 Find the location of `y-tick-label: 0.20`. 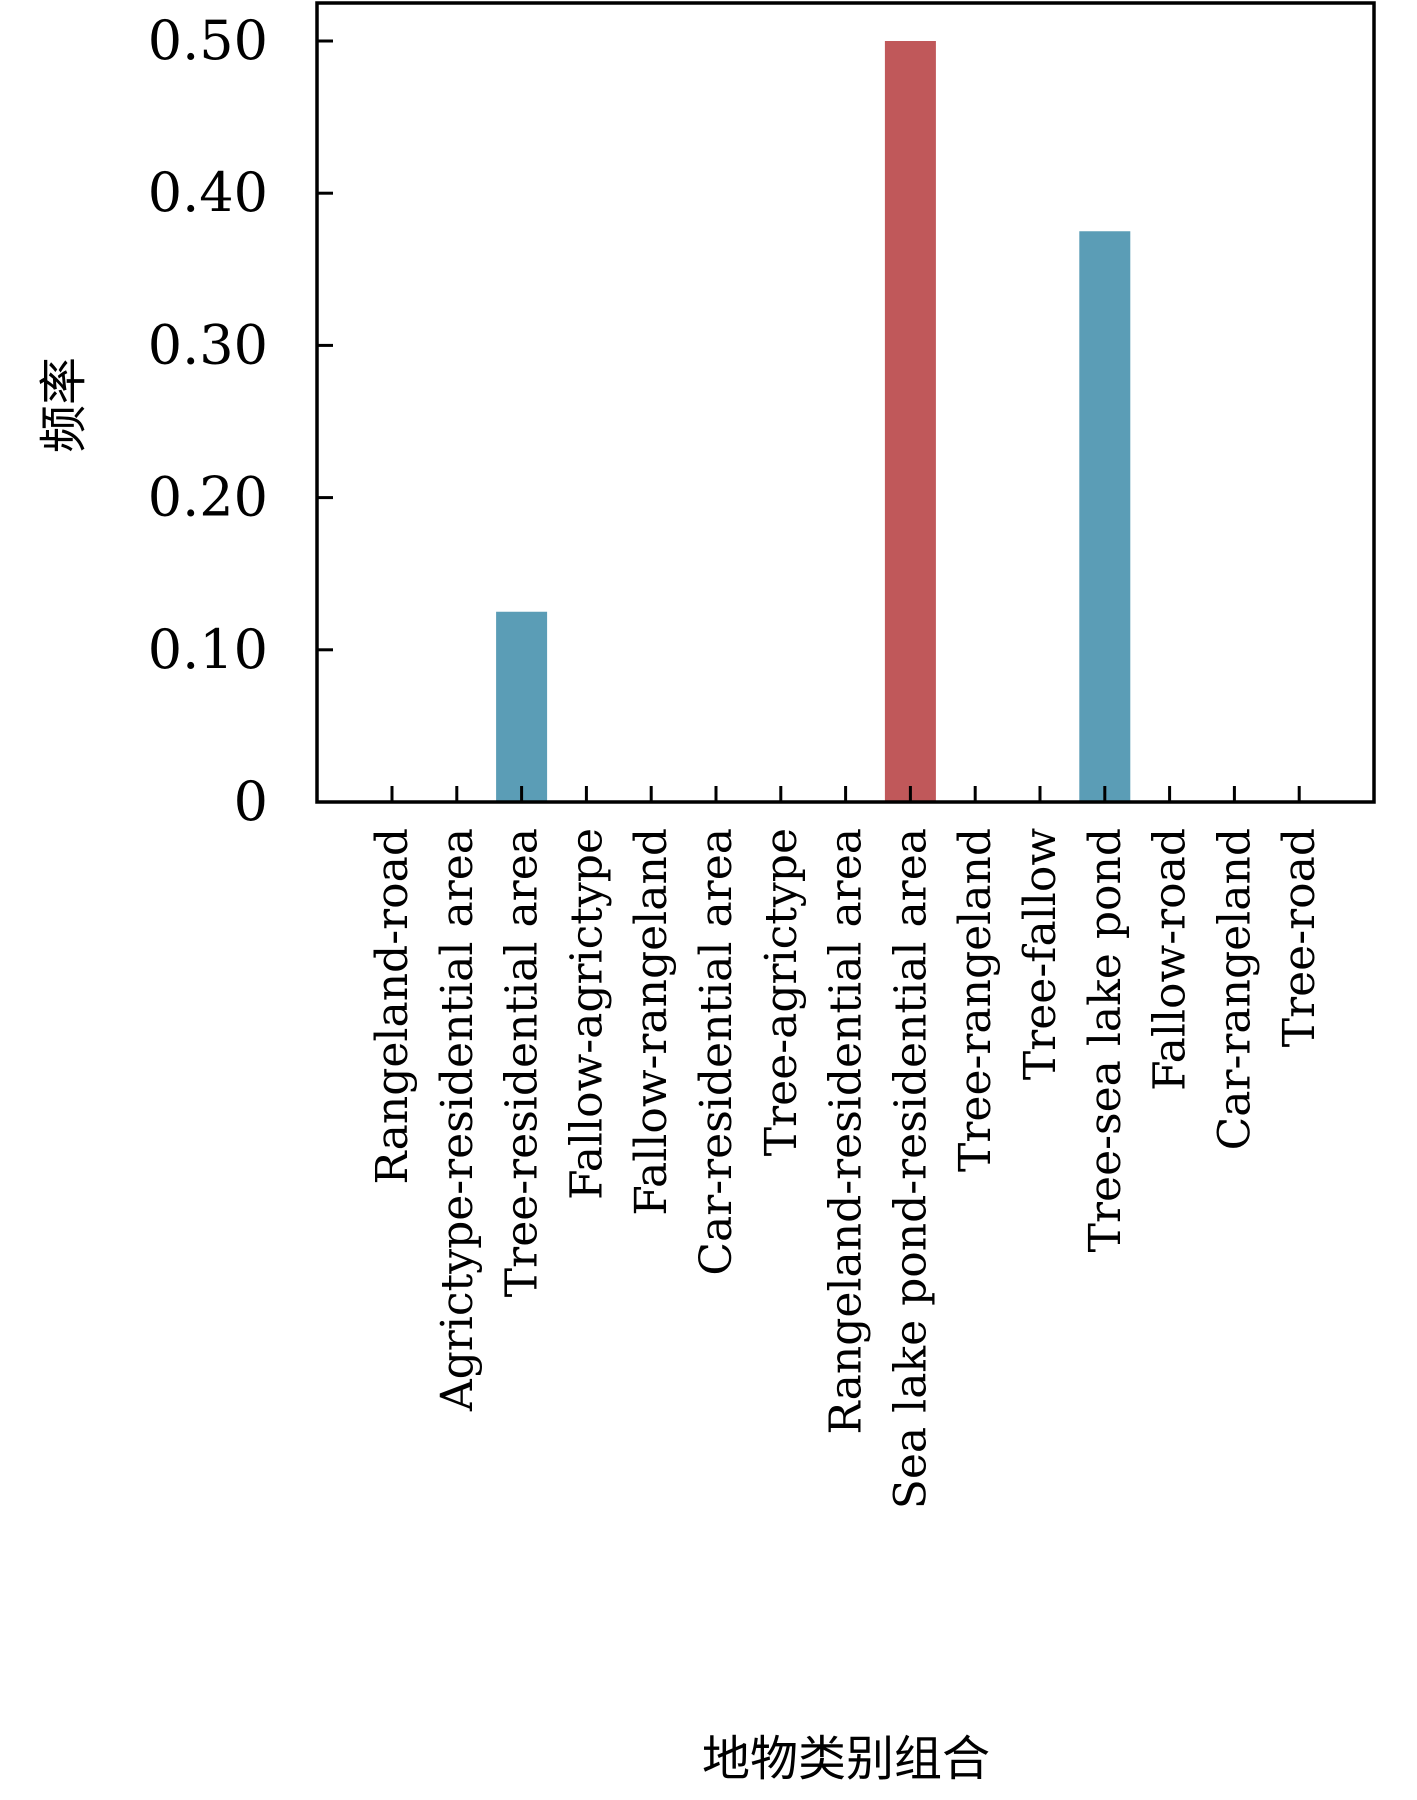

y-tick-label: 0.20 is located at coordinates (208, 497).